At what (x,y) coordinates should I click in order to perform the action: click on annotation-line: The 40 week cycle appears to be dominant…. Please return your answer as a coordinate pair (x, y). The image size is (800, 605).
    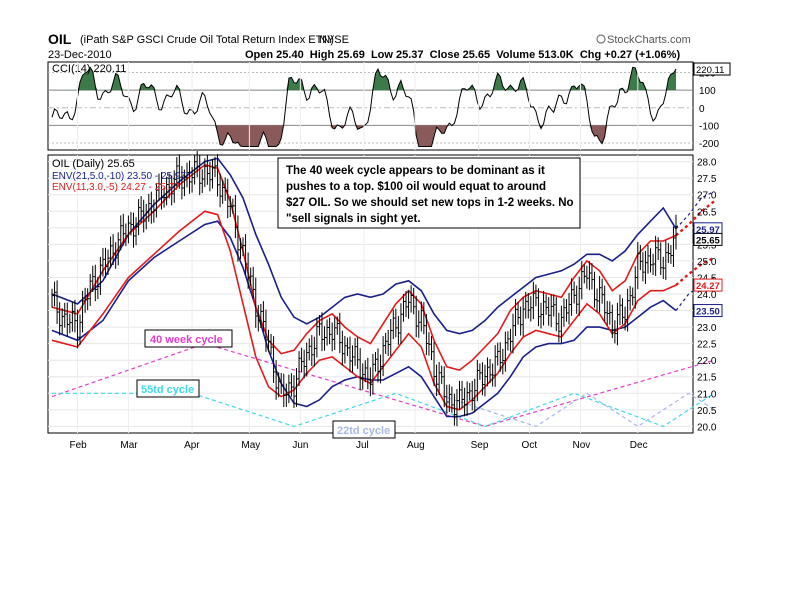
    Looking at the image, I should click on (415, 171).